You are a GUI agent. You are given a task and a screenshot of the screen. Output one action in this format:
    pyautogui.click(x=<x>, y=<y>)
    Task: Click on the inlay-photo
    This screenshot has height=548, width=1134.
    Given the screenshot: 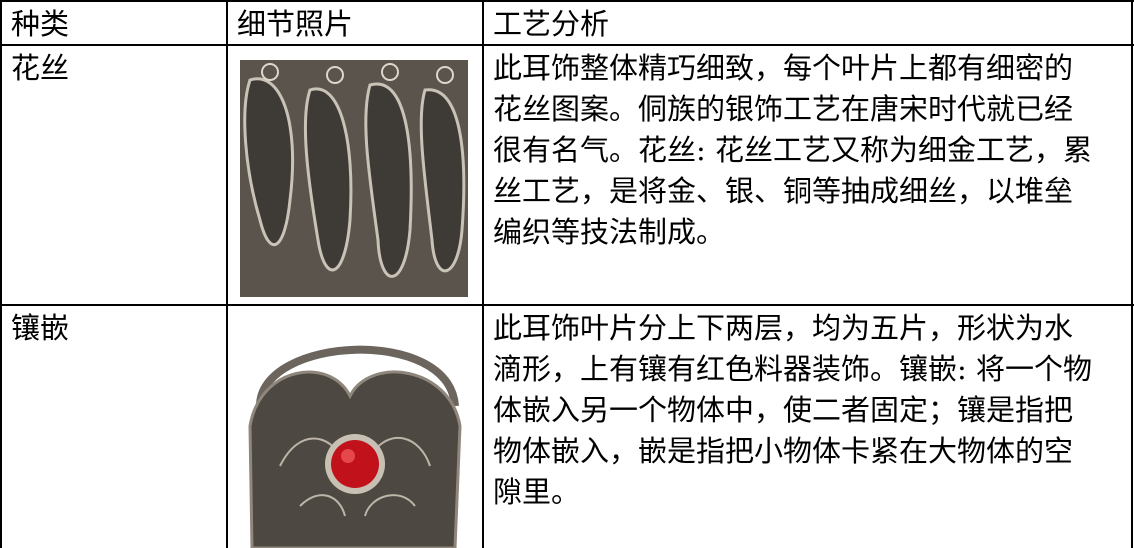 What is the action you would take?
    pyautogui.click(x=354, y=432)
    